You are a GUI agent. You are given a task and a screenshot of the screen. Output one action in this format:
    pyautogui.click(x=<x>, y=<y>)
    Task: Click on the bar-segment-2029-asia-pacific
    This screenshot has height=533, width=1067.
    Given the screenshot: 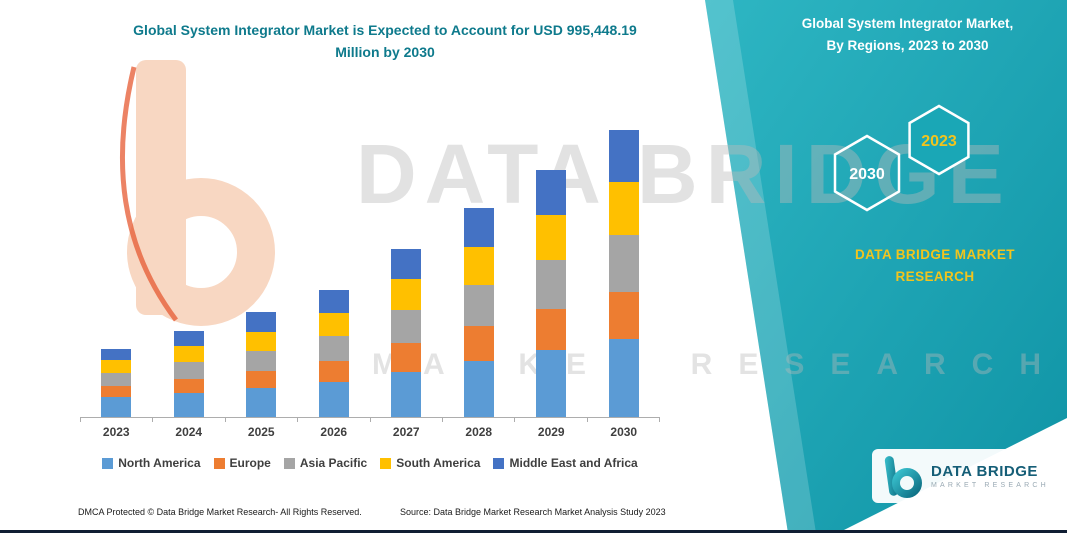 What is the action you would take?
    pyautogui.click(x=551, y=284)
    